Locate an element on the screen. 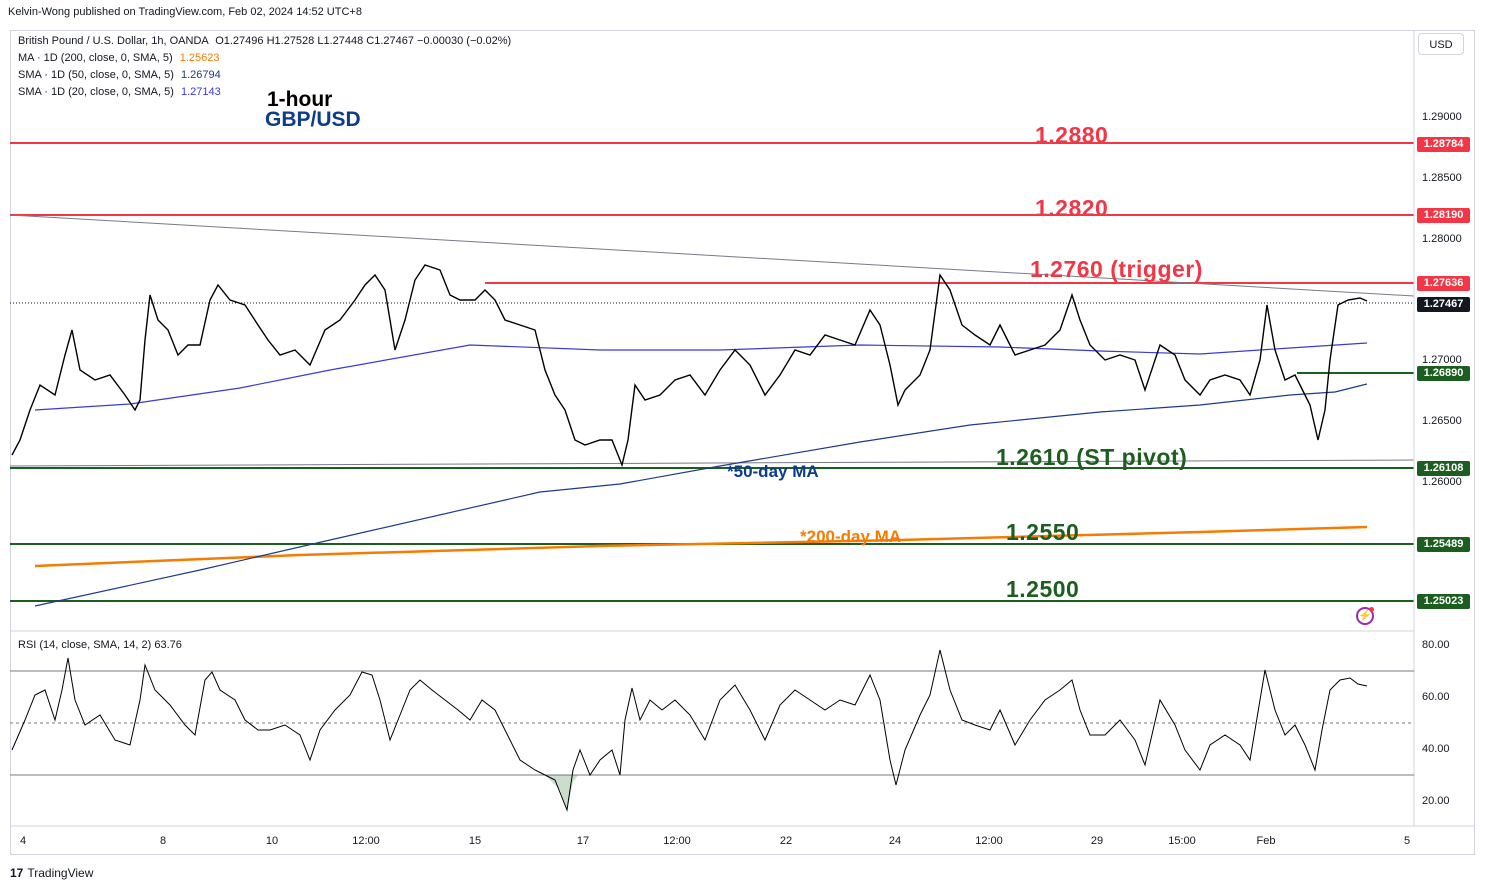  price-box-last: 1.27467 is located at coordinates (1443, 304).